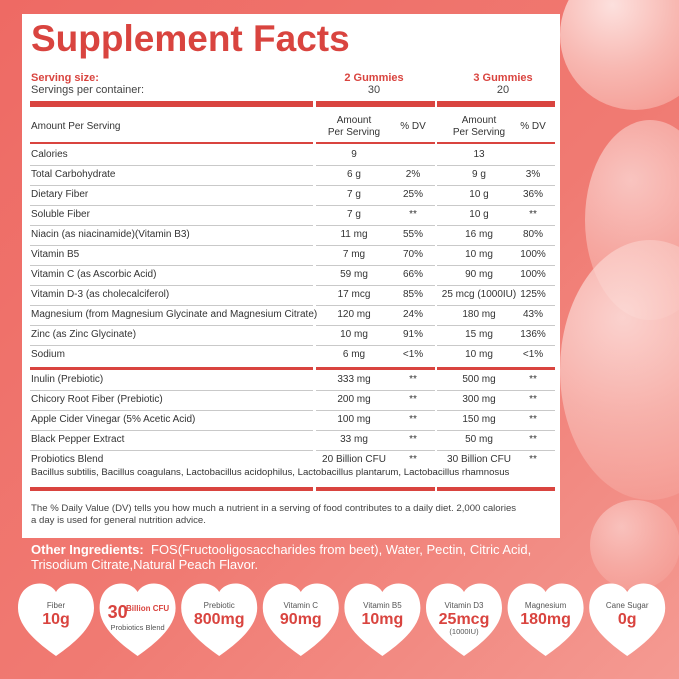 This screenshot has width=679, height=679. What do you see at coordinates (413, 314) in the screenshot?
I see `row-dv: 24%` at bounding box center [413, 314].